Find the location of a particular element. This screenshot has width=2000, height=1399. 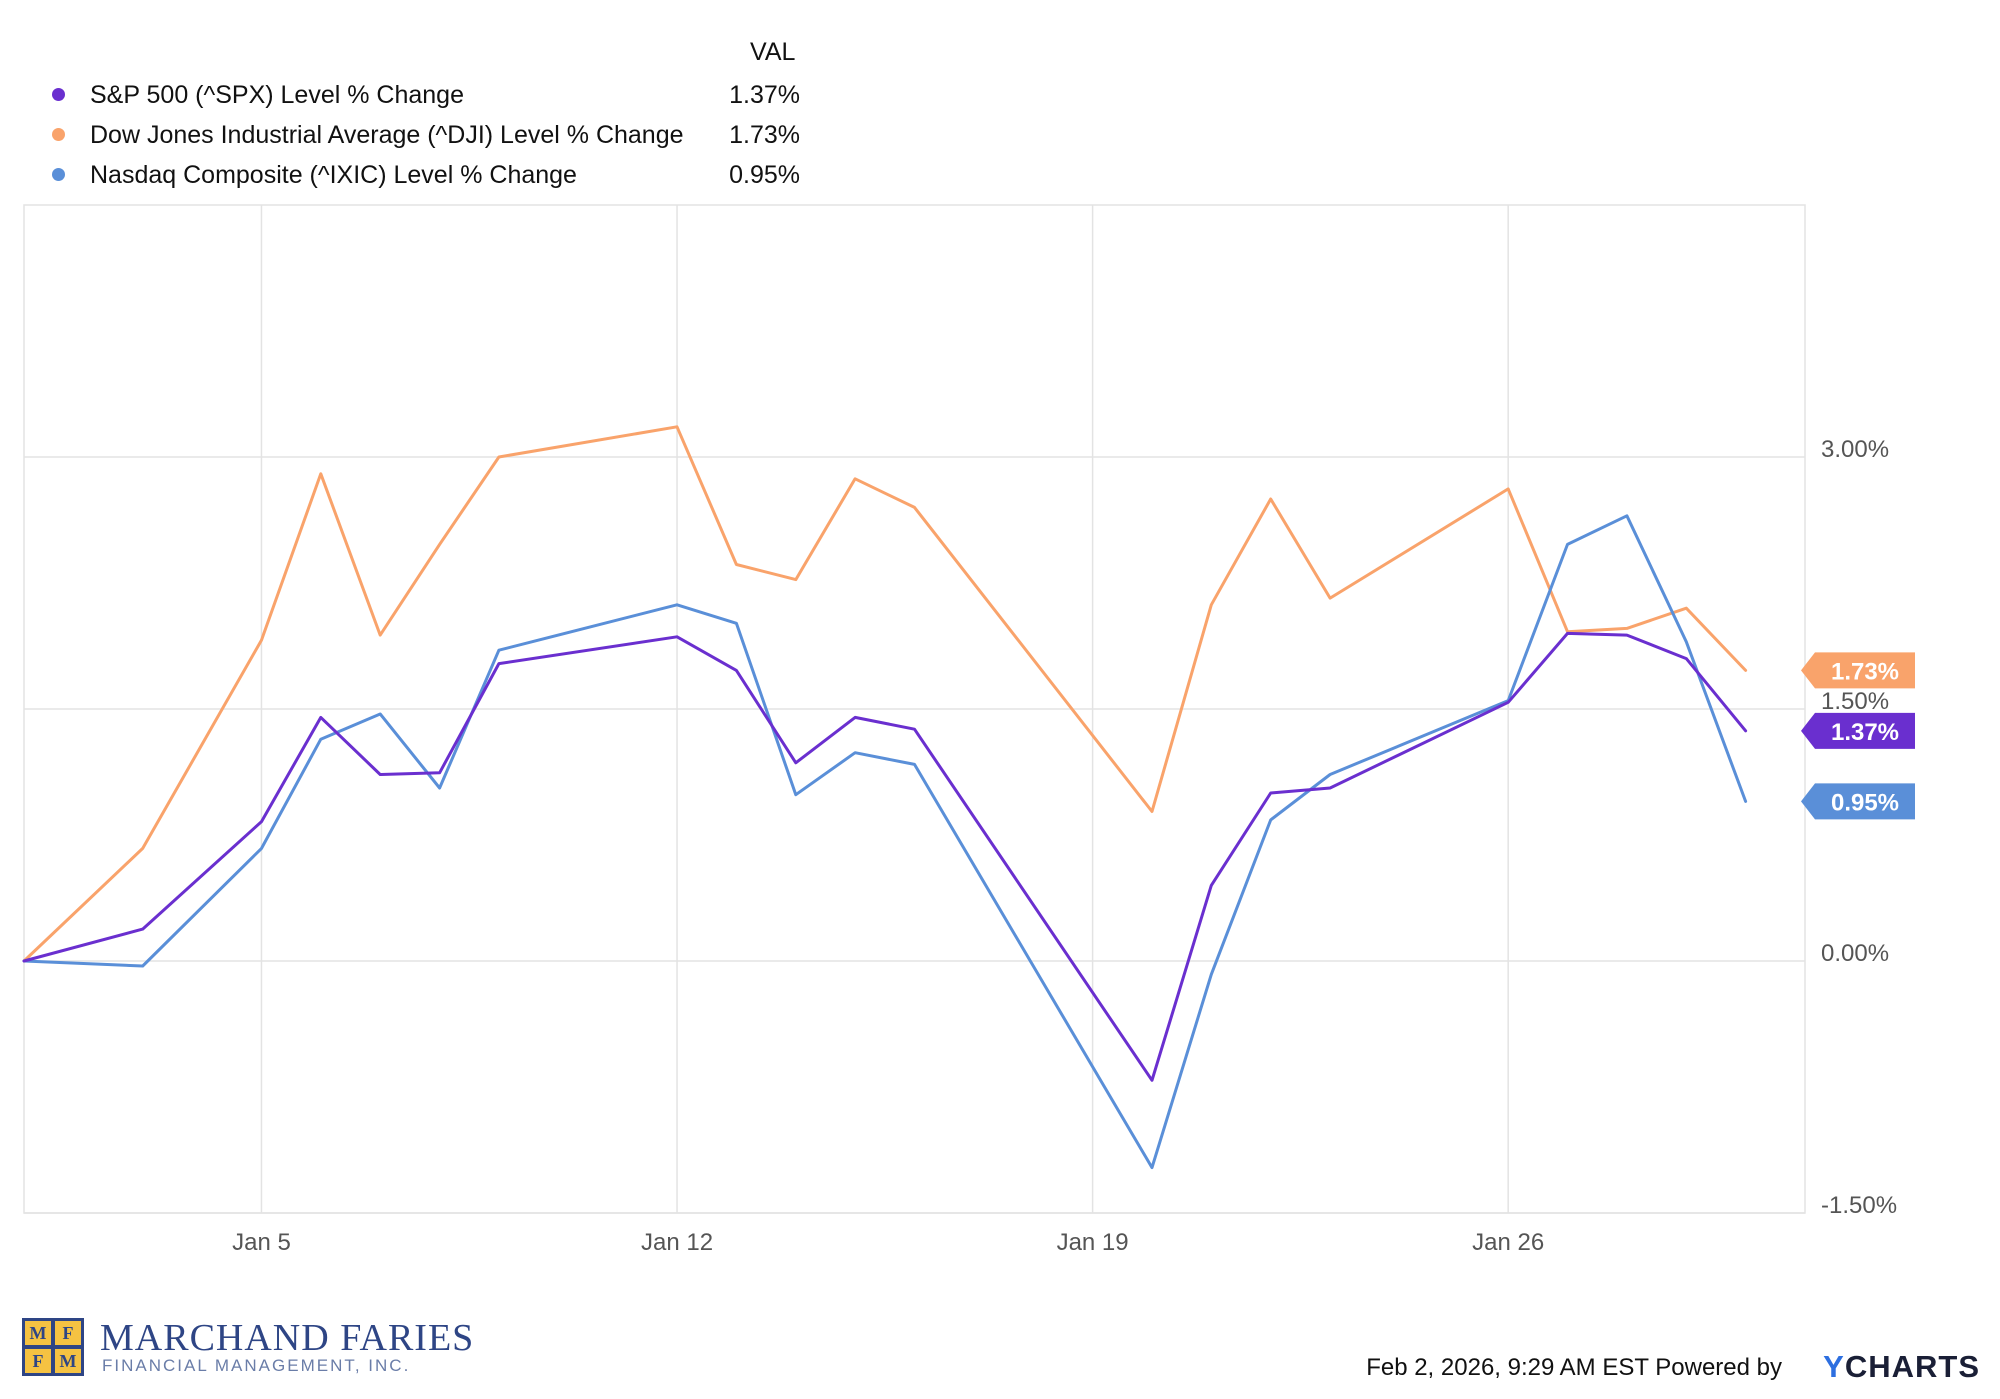

legend-value-ixic: 0.95% is located at coordinates (764, 175).